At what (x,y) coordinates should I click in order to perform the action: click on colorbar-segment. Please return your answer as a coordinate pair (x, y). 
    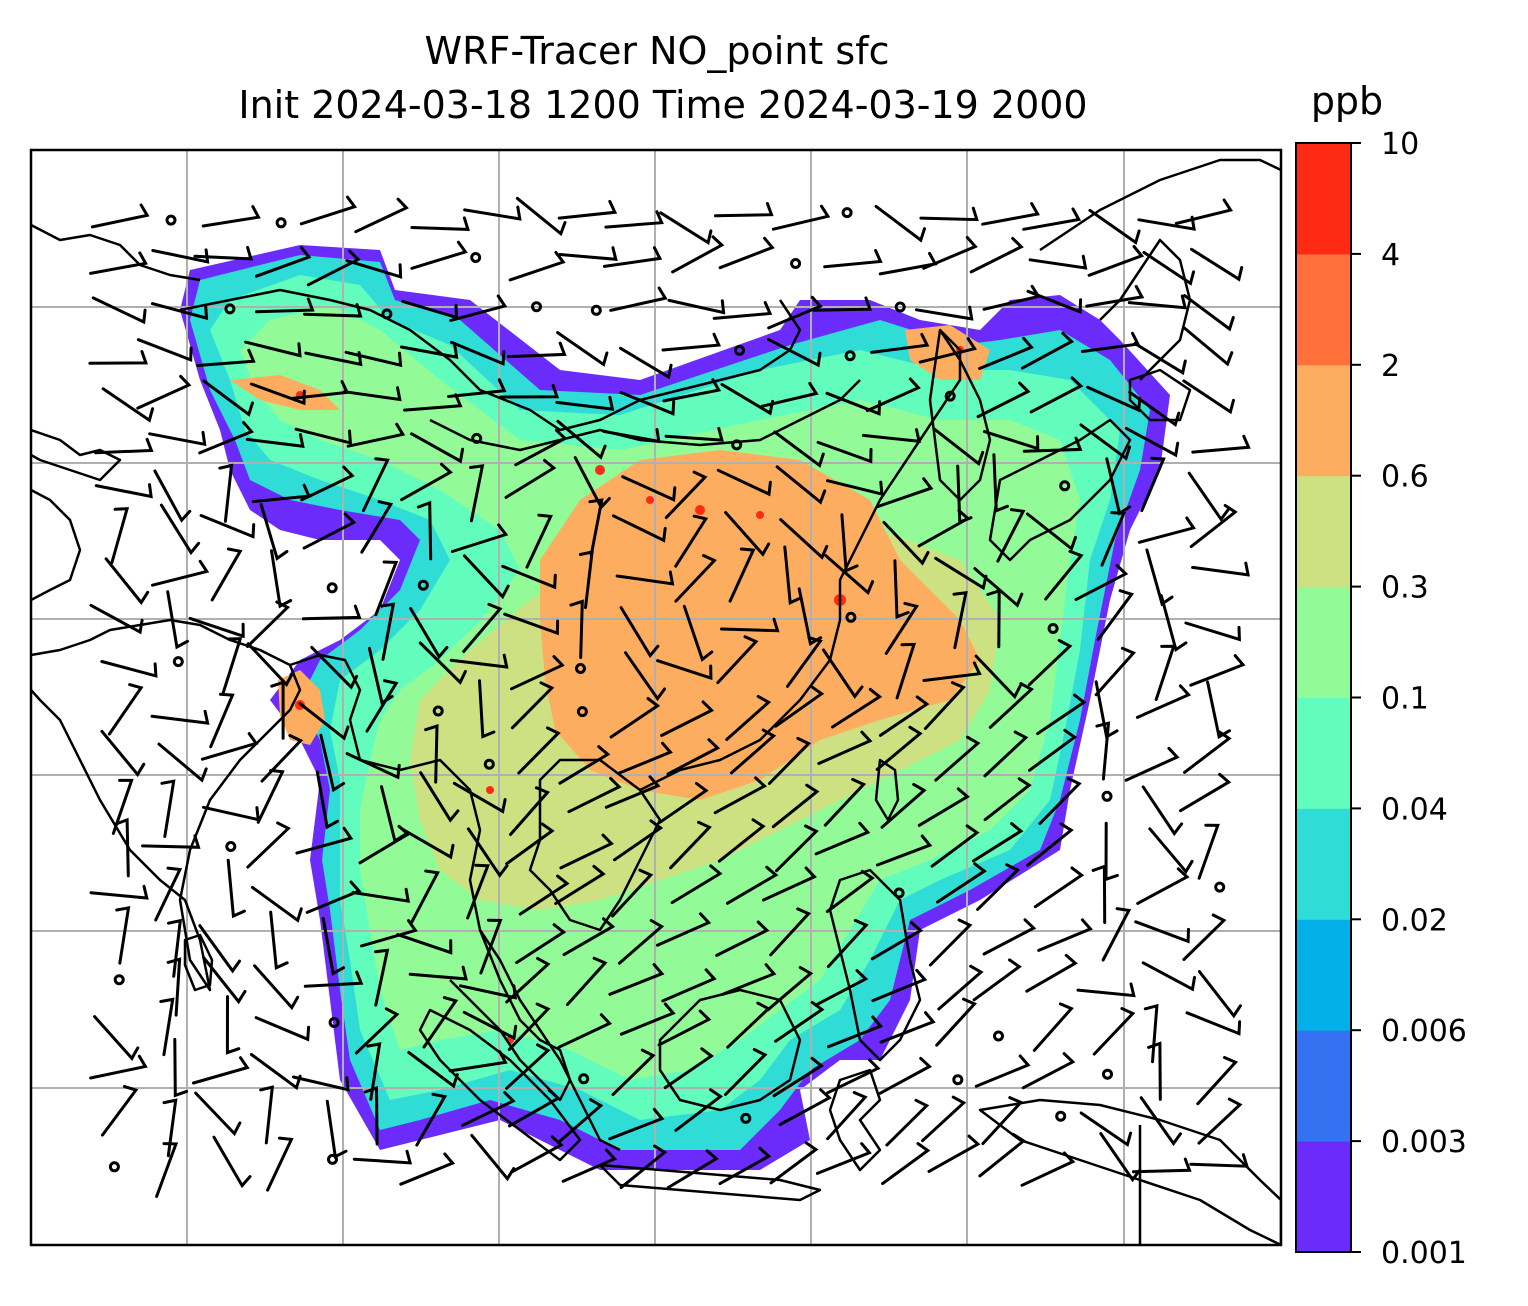
    Looking at the image, I should click on (1323, 1197).